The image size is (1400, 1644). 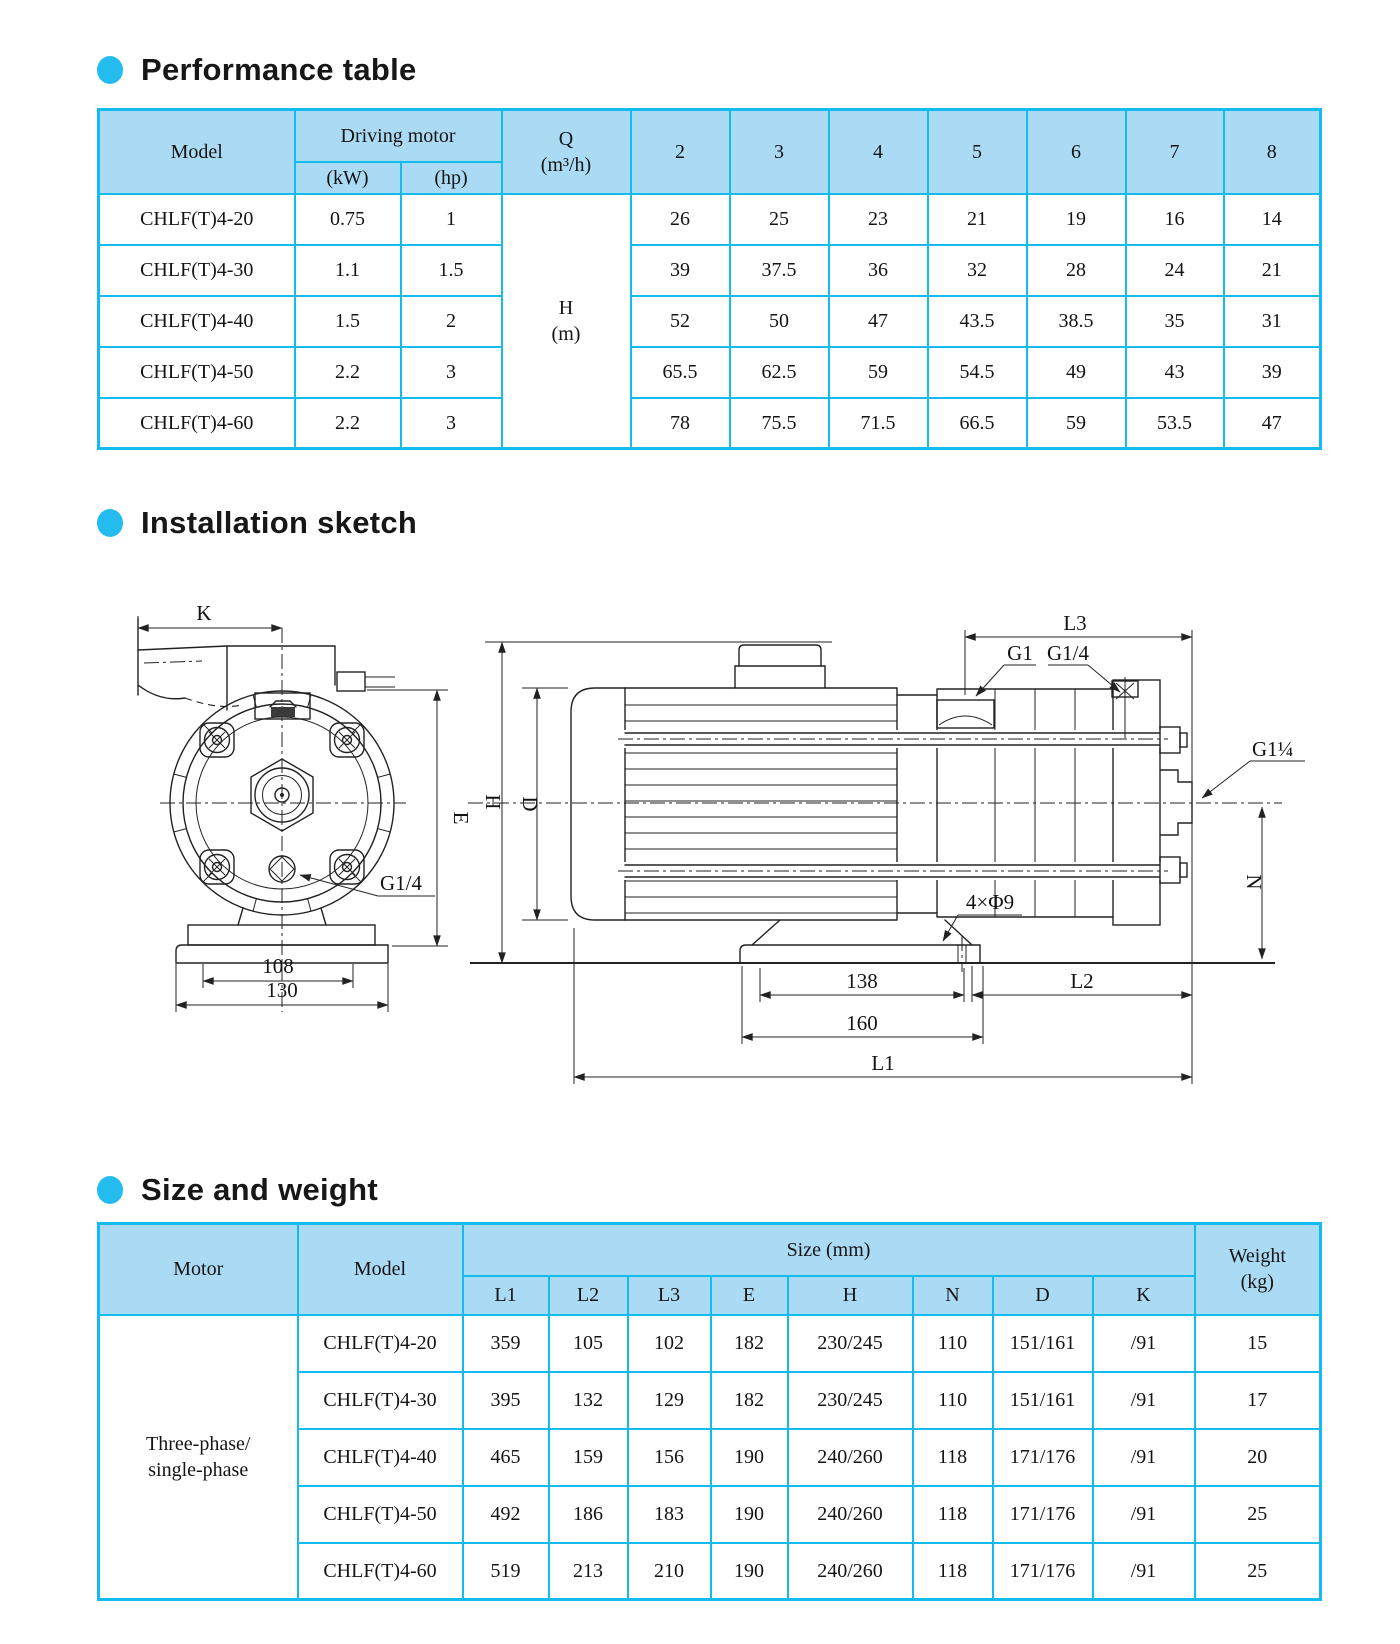 What do you see at coordinates (1257, 1514) in the screenshot?
I see `weight-cell: 25` at bounding box center [1257, 1514].